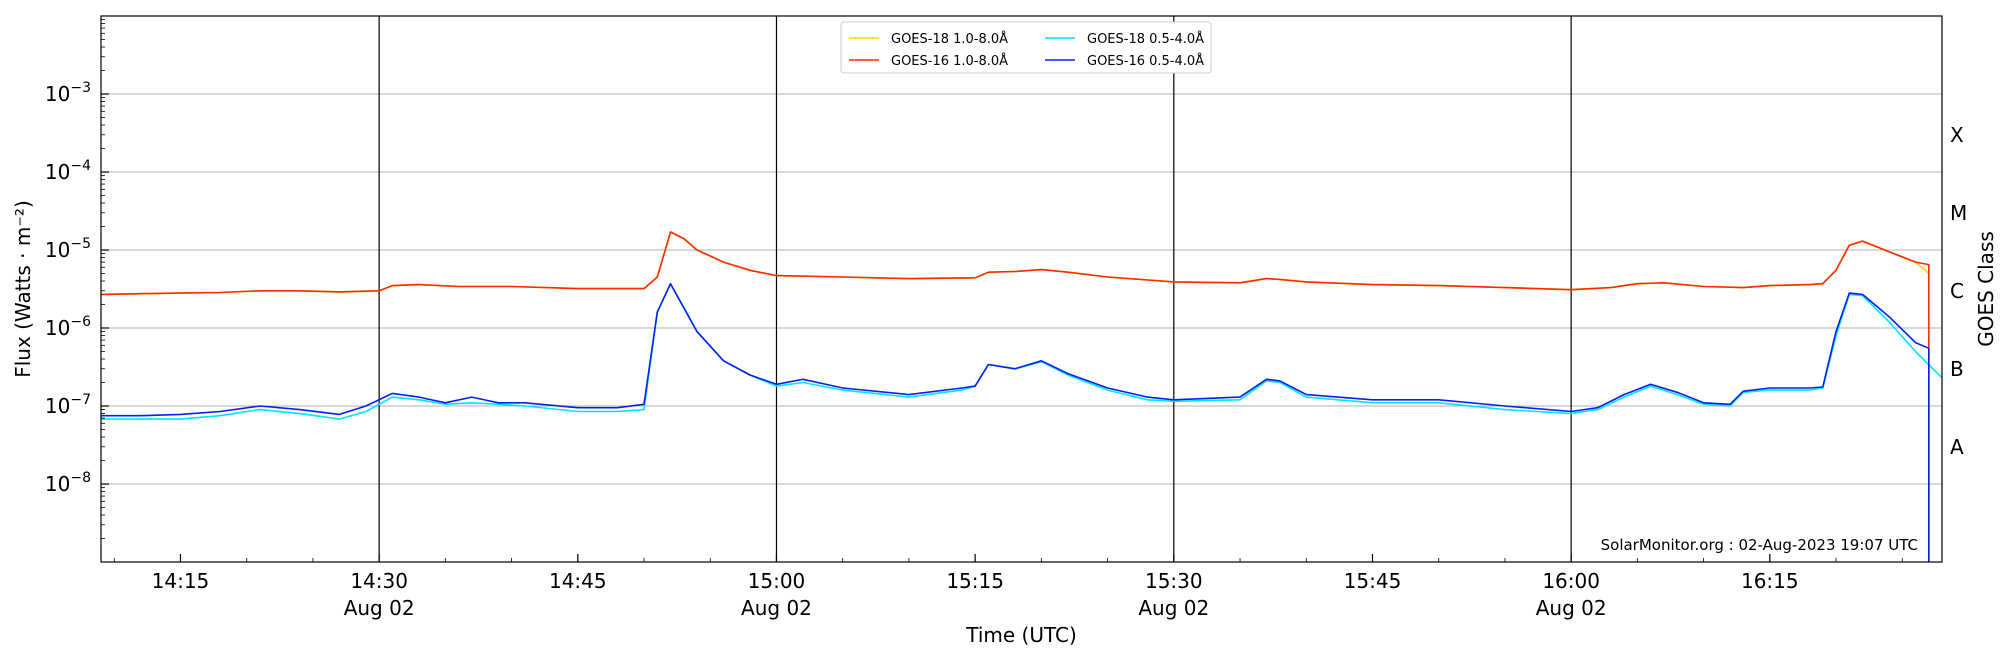 This screenshot has height=654, width=2000. What do you see at coordinates (949, 61) in the screenshot?
I see `legend-label: GOES-16 1.0-8.0Å` at bounding box center [949, 61].